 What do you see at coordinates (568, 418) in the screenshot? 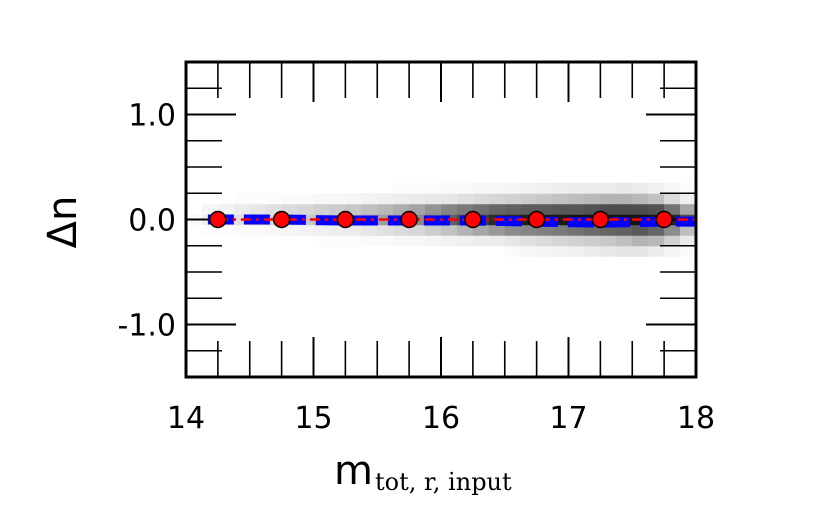
I see `x-tick-label: 17` at bounding box center [568, 418].